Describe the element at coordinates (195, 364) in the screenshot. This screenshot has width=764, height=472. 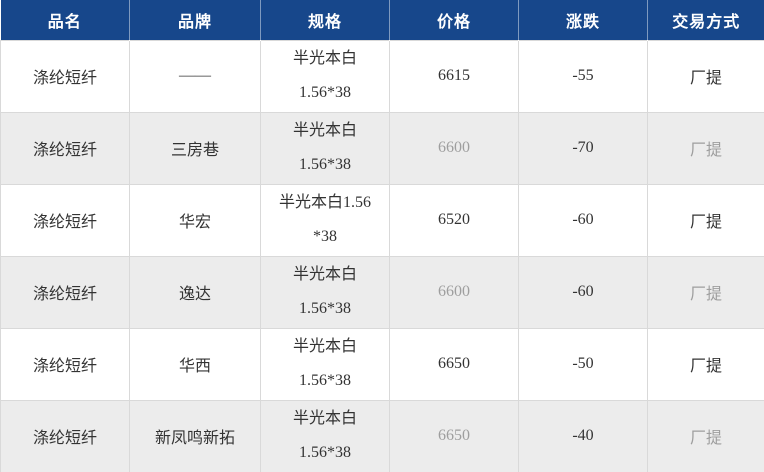
I see `cell-brand: 华西` at that location.